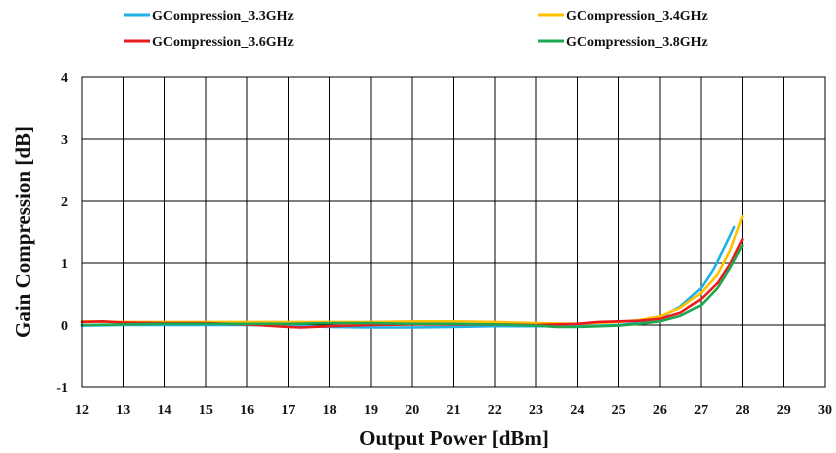  Describe the element at coordinates (495, 410) in the screenshot. I see `x-tick-label: 22` at that location.